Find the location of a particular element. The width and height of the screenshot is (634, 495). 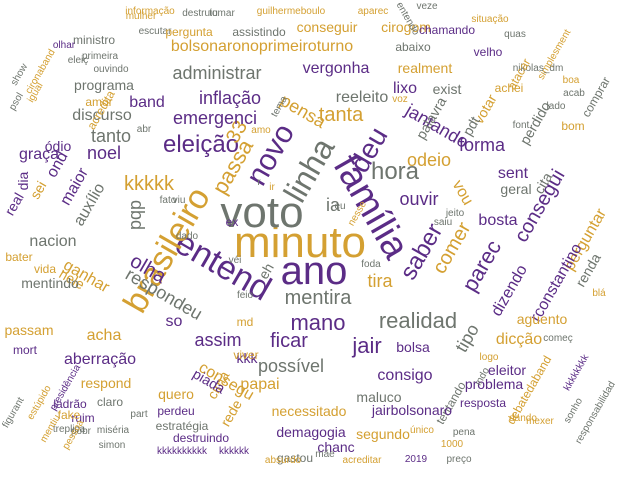

cloud-word: perdeu is located at coordinates (176, 411).